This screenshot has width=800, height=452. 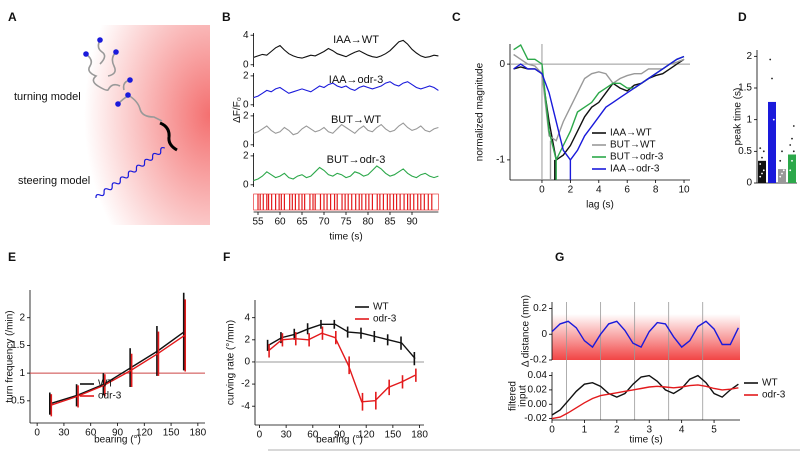 I want to click on y-axis-label: curving rate (°/mm), so click(x=231, y=362).